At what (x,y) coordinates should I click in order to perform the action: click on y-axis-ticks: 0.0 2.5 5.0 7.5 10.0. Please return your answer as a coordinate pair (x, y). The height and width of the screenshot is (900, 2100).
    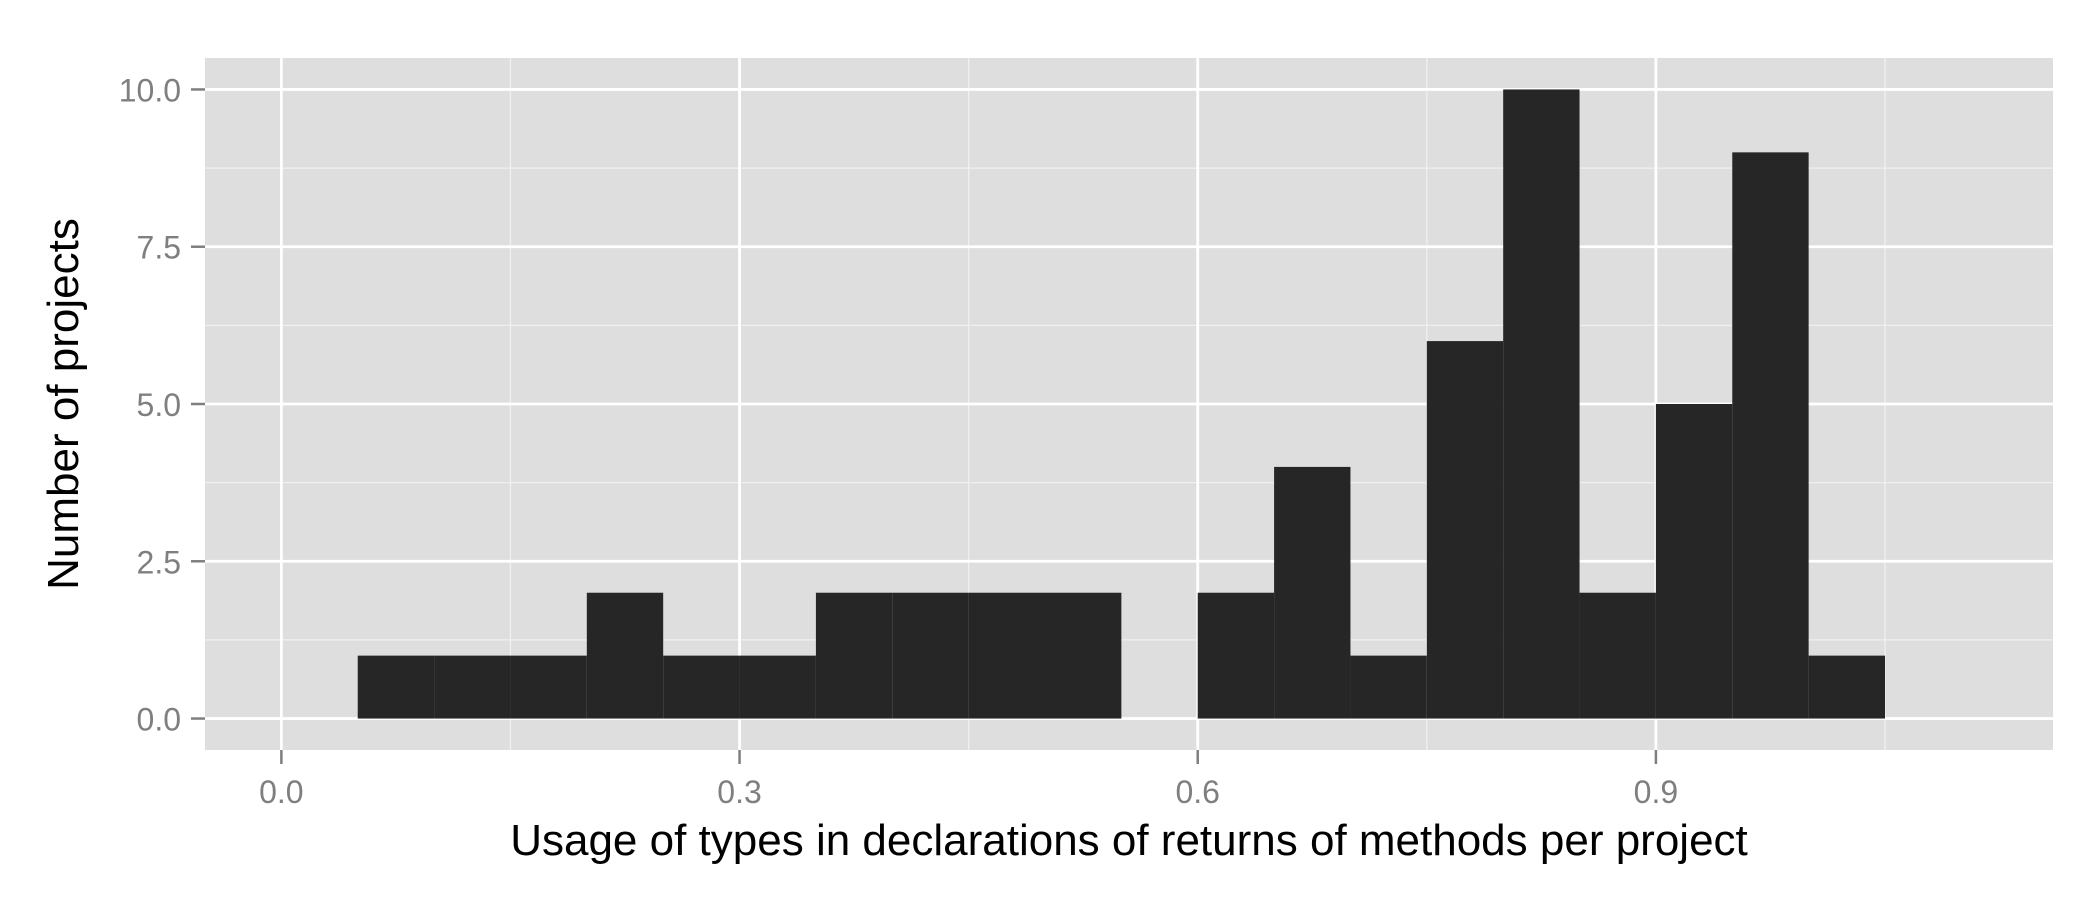
    Looking at the image, I should click on (162, 405).